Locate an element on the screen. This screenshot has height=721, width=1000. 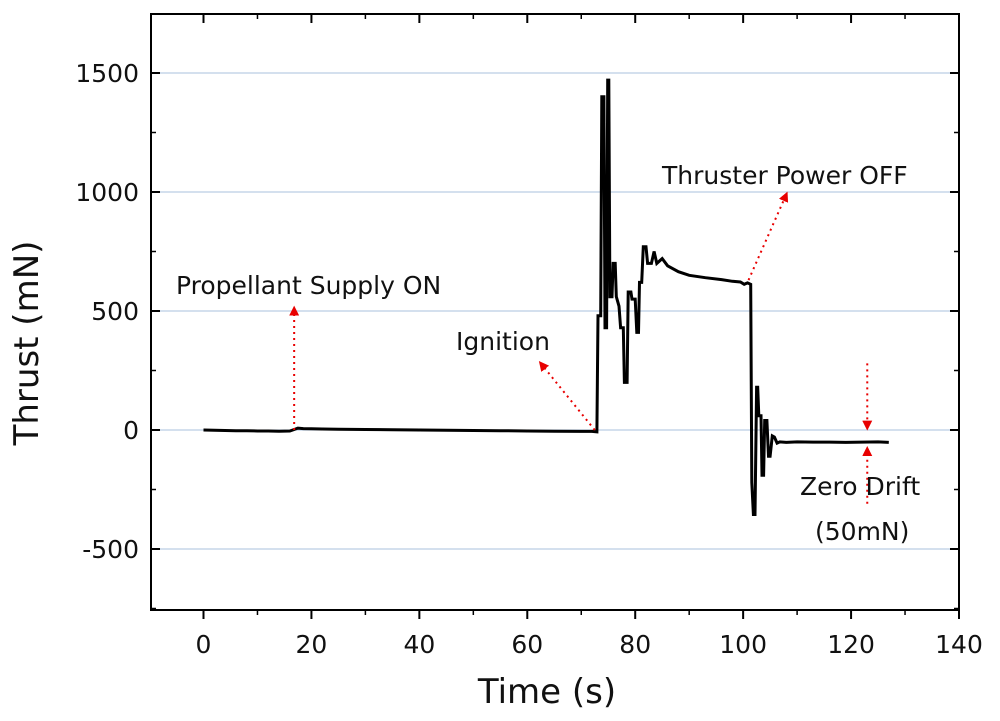
x-tick-label: 120 is located at coordinates (851, 644).